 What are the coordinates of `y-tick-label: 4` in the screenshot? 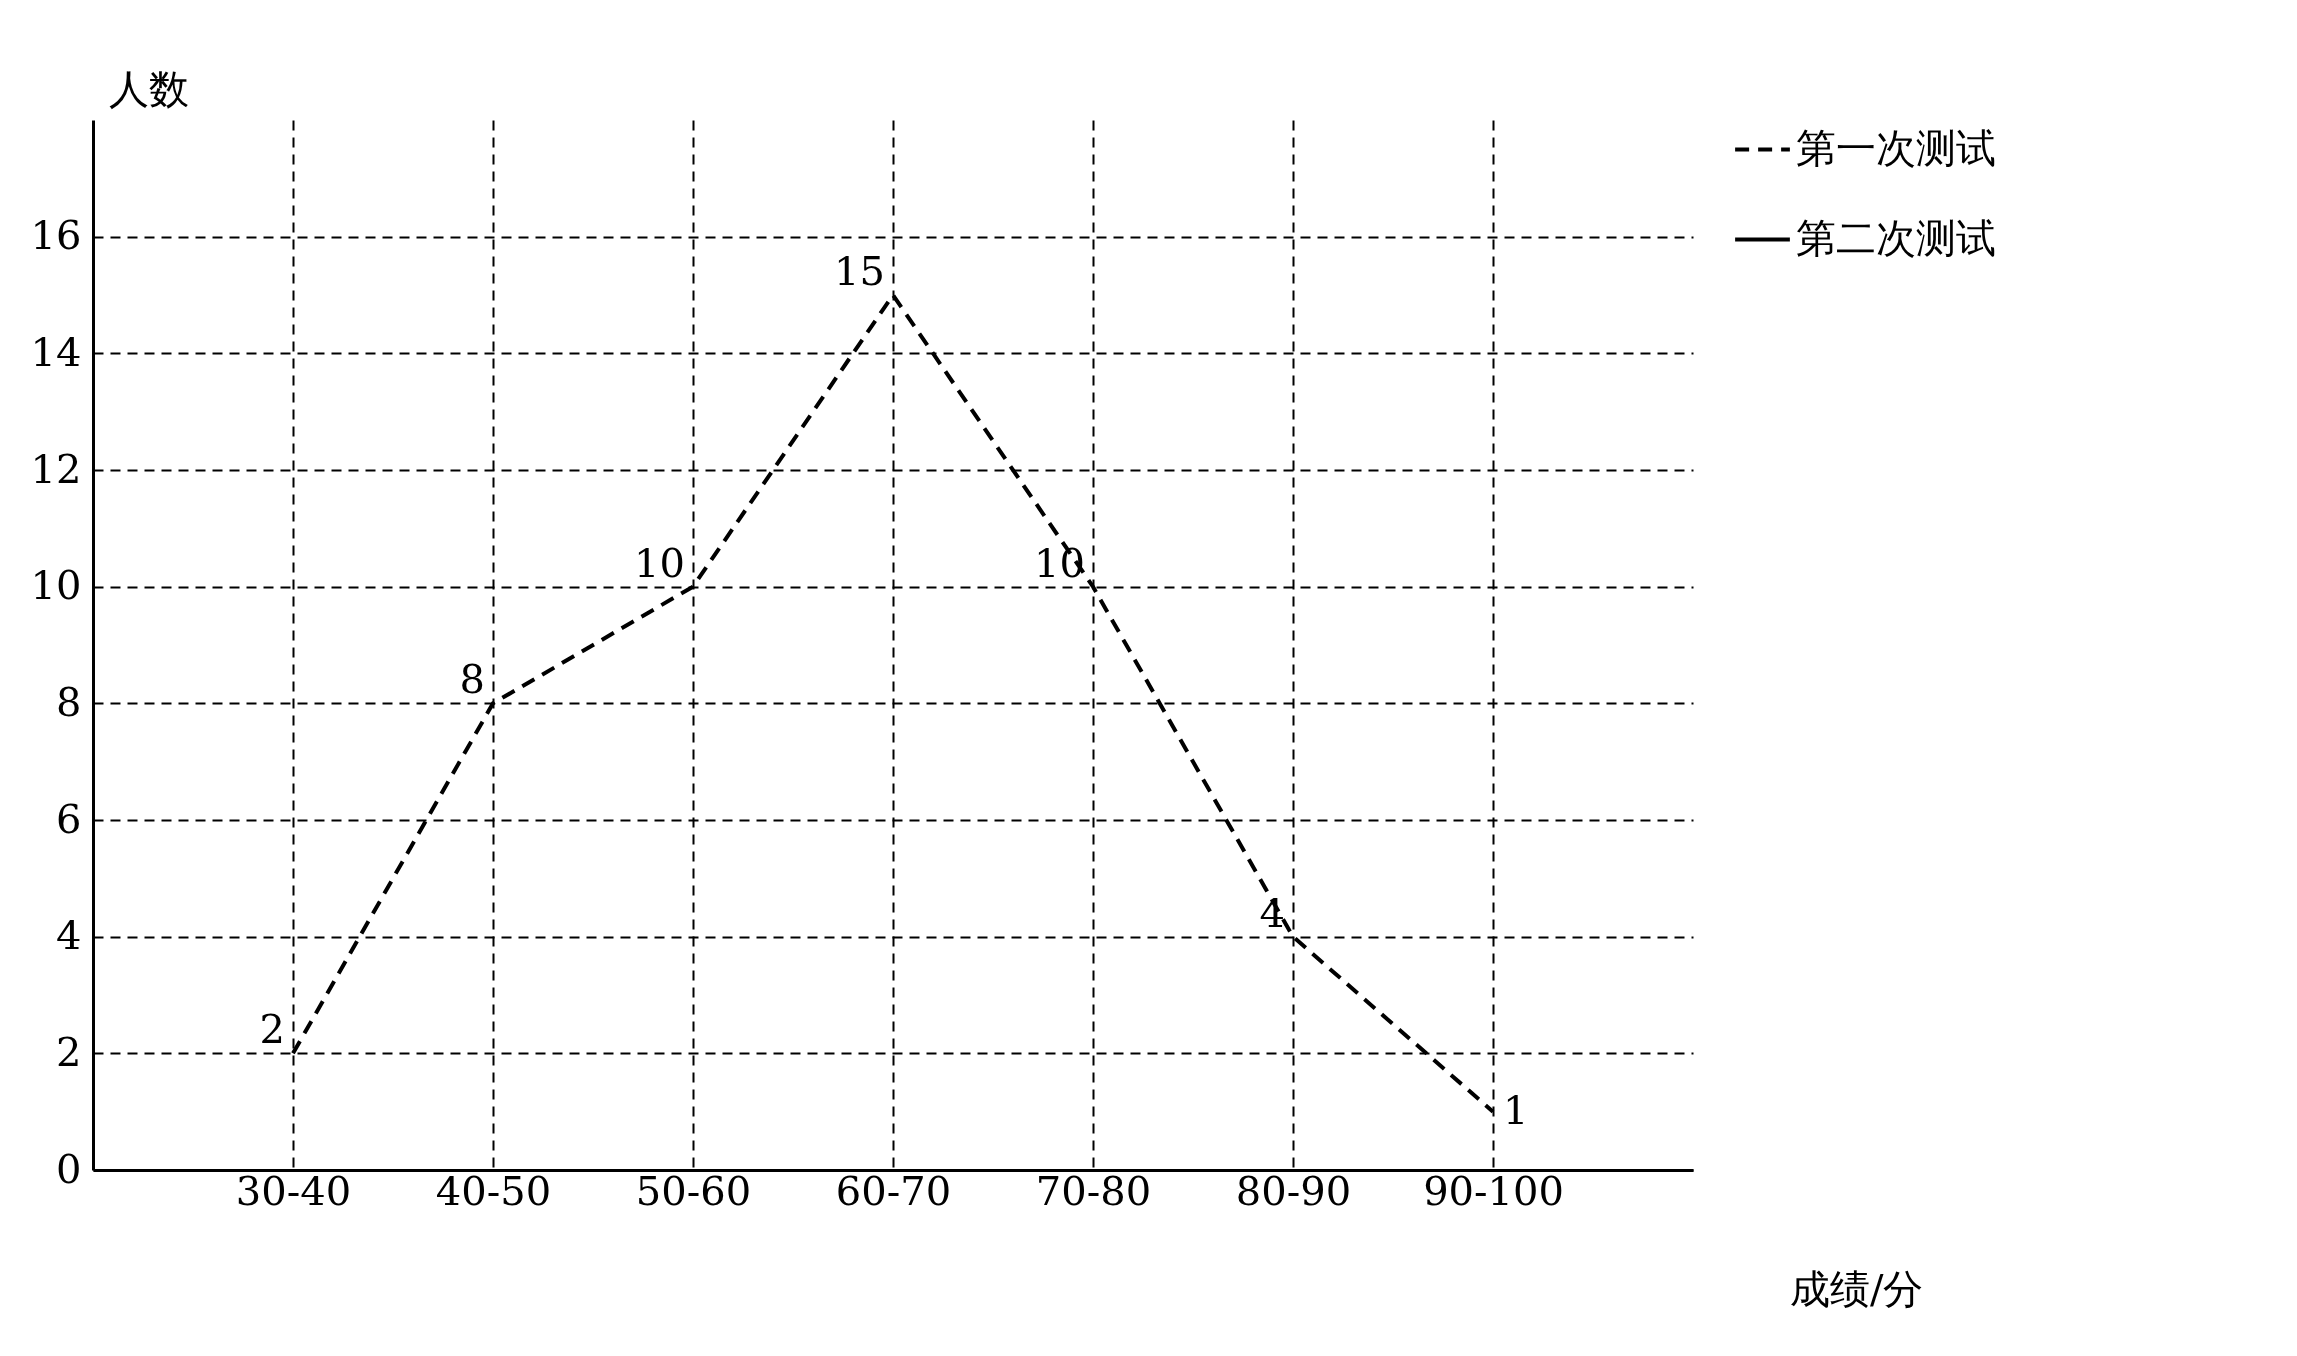 It's located at (69, 935).